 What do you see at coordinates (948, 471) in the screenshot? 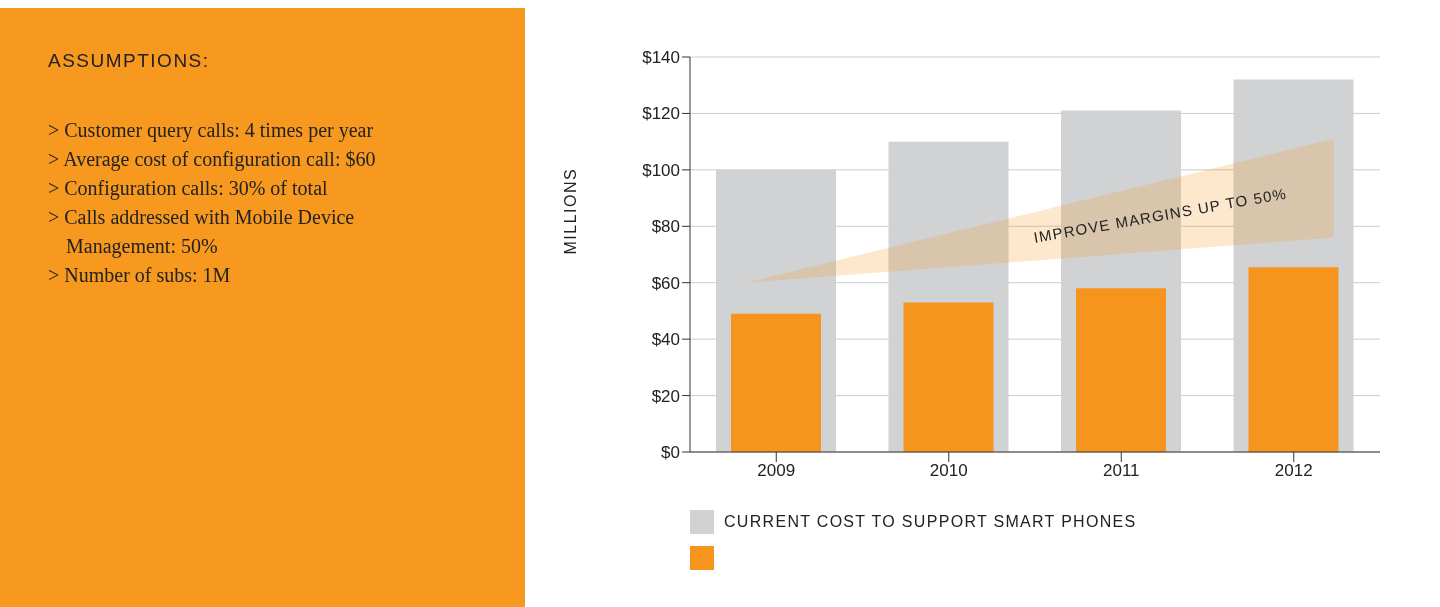
I see `x-tick-label: 2010` at bounding box center [948, 471].